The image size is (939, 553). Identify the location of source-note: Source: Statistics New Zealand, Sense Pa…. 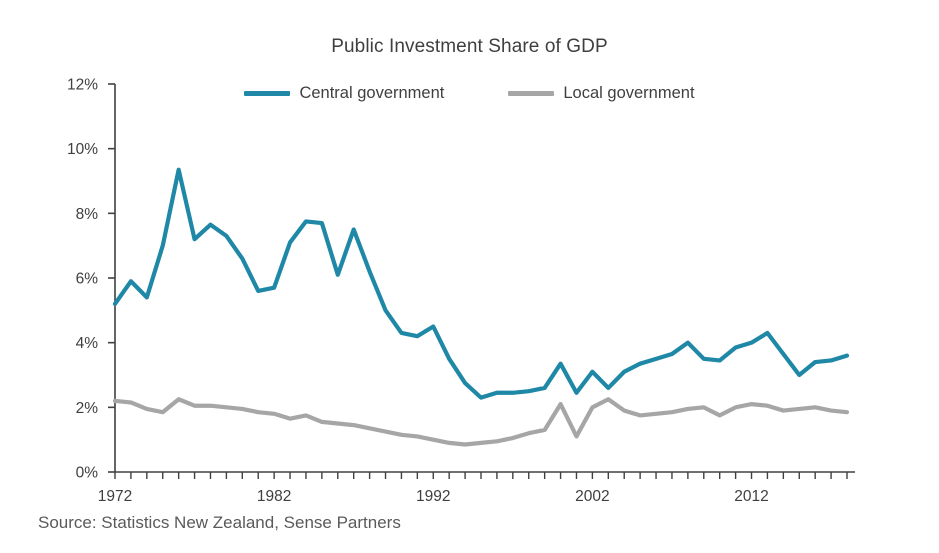
(219, 522).